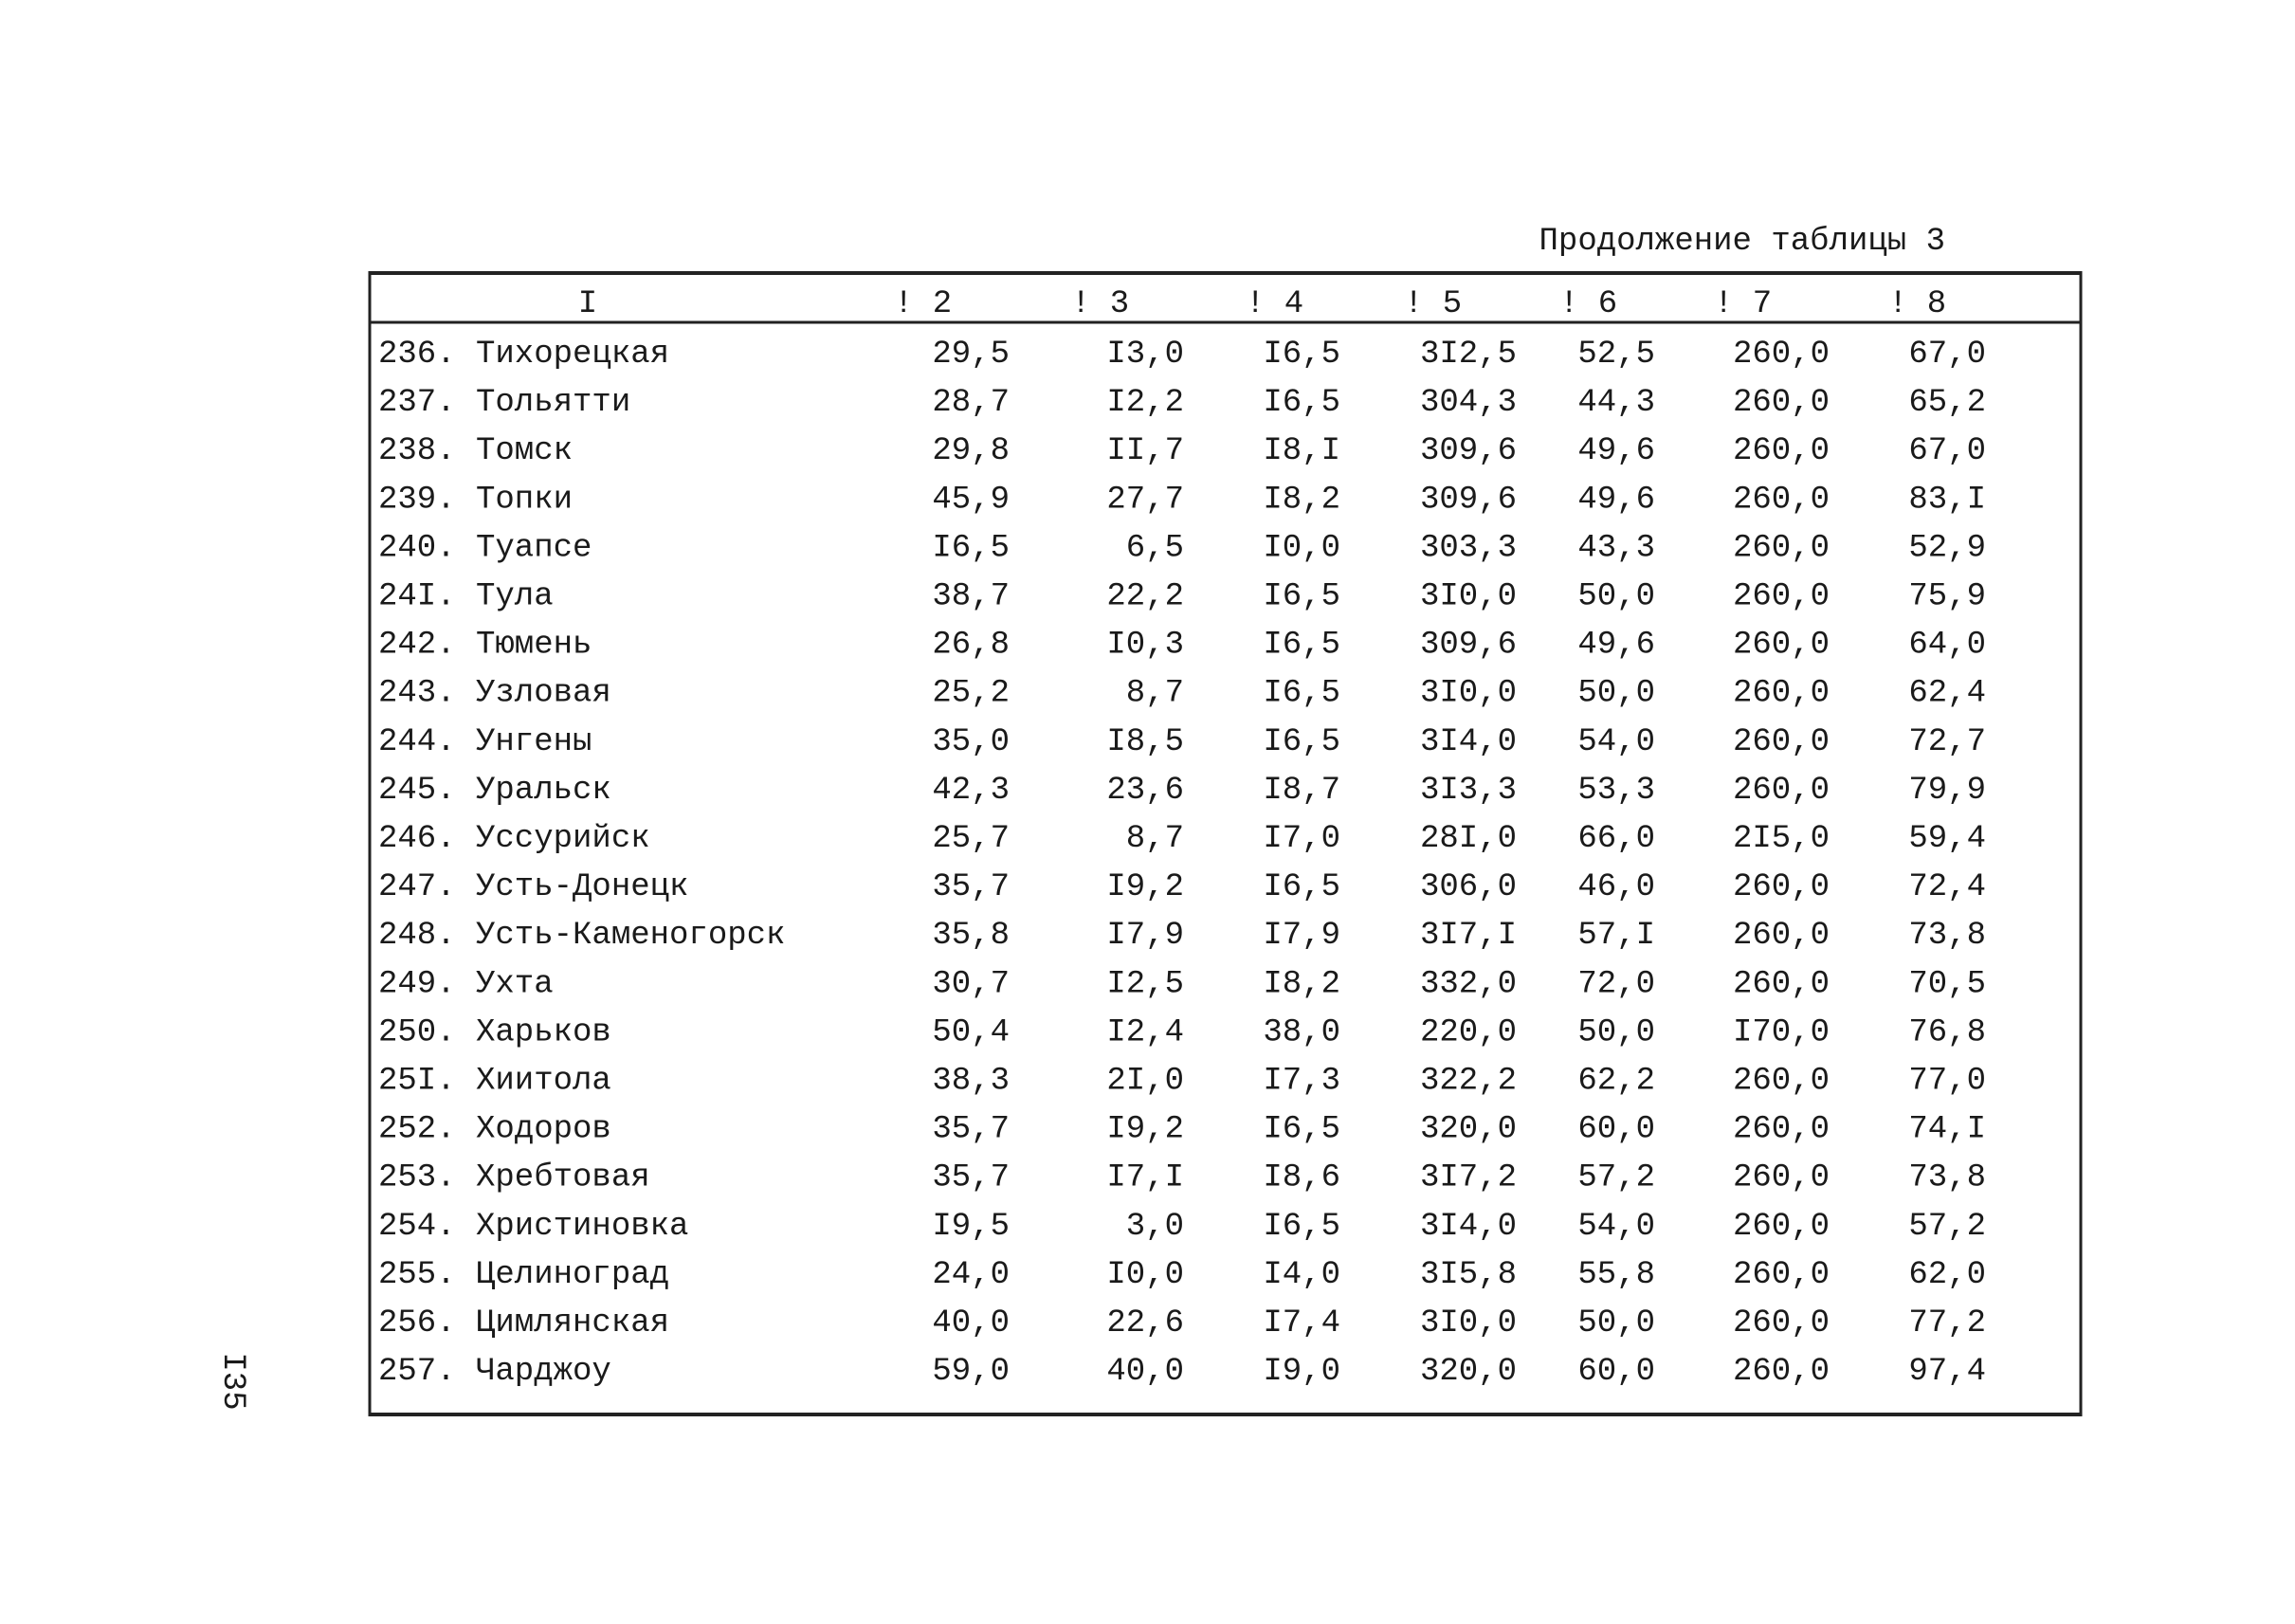 Image resolution: width=2295 pixels, height=1624 pixels. I want to click on cell-value: 42,3, so click(971, 791).